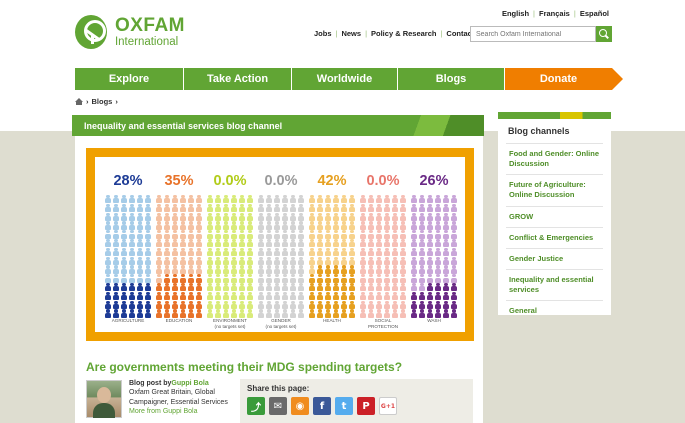 This screenshot has height=423, width=685. Describe the element at coordinates (554, 237) in the screenshot. I see `sidebar-item: Conflict & Emergencies` at that location.